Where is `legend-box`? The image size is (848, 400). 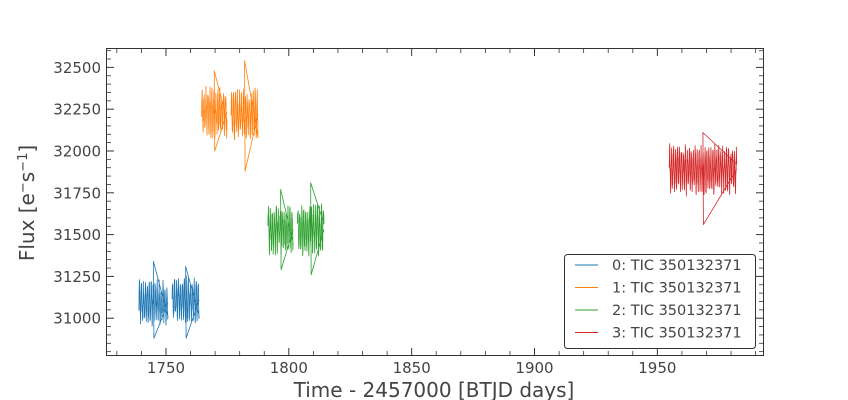 legend-box is located at coordinates (660, 301).